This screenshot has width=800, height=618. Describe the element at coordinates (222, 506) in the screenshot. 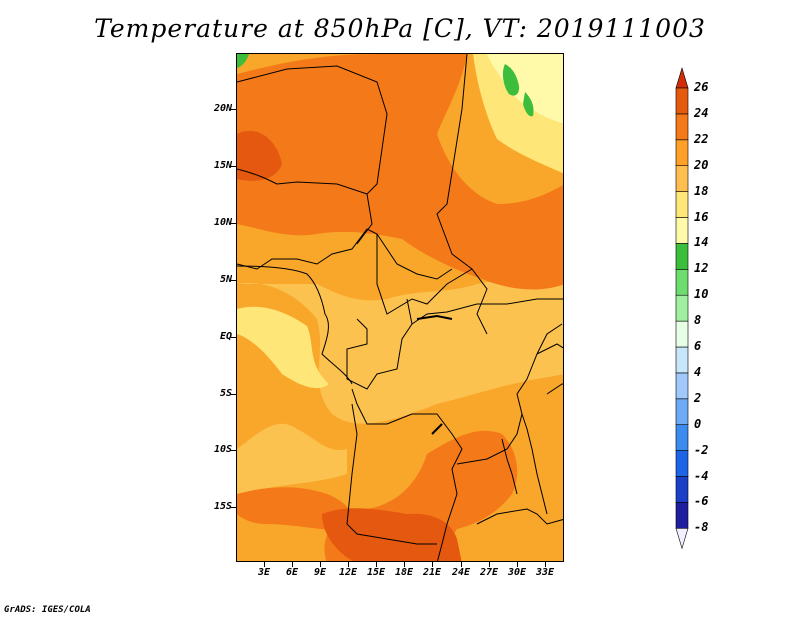

I see `lat-label-15s: 15S` at that location.